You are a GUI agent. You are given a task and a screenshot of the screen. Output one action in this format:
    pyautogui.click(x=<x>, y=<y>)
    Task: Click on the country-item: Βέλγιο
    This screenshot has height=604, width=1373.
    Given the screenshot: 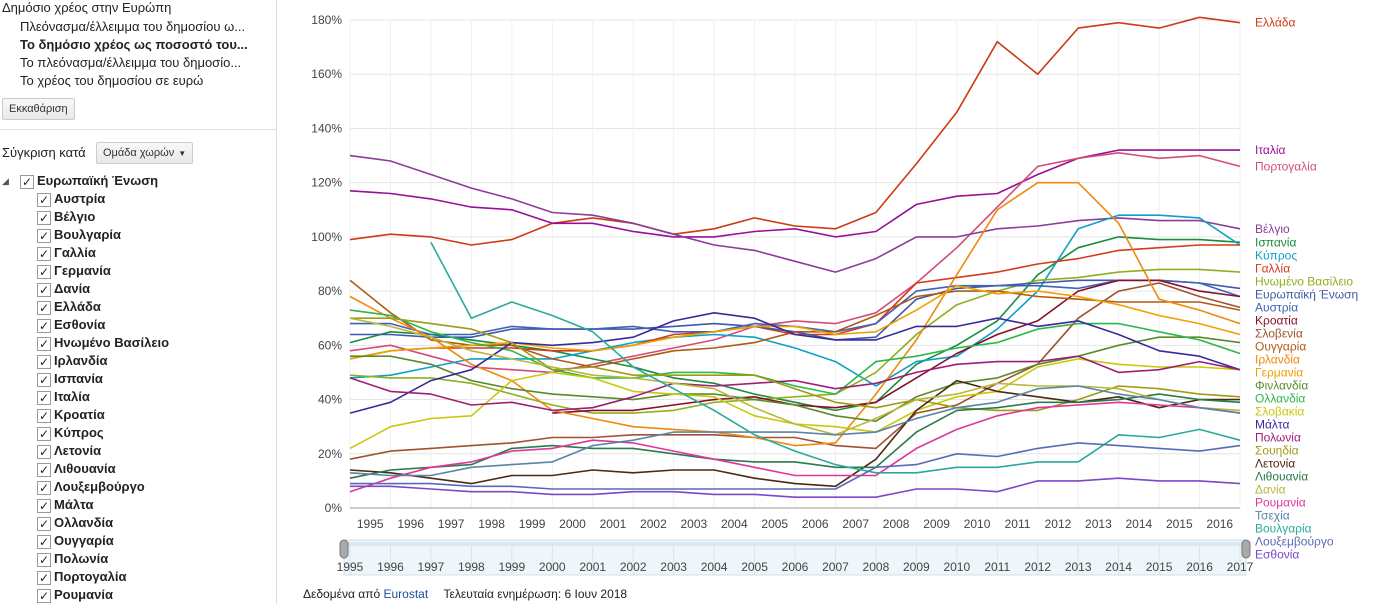 What is the action you would take?
    pyautogui.click(x=138, y=217)
    